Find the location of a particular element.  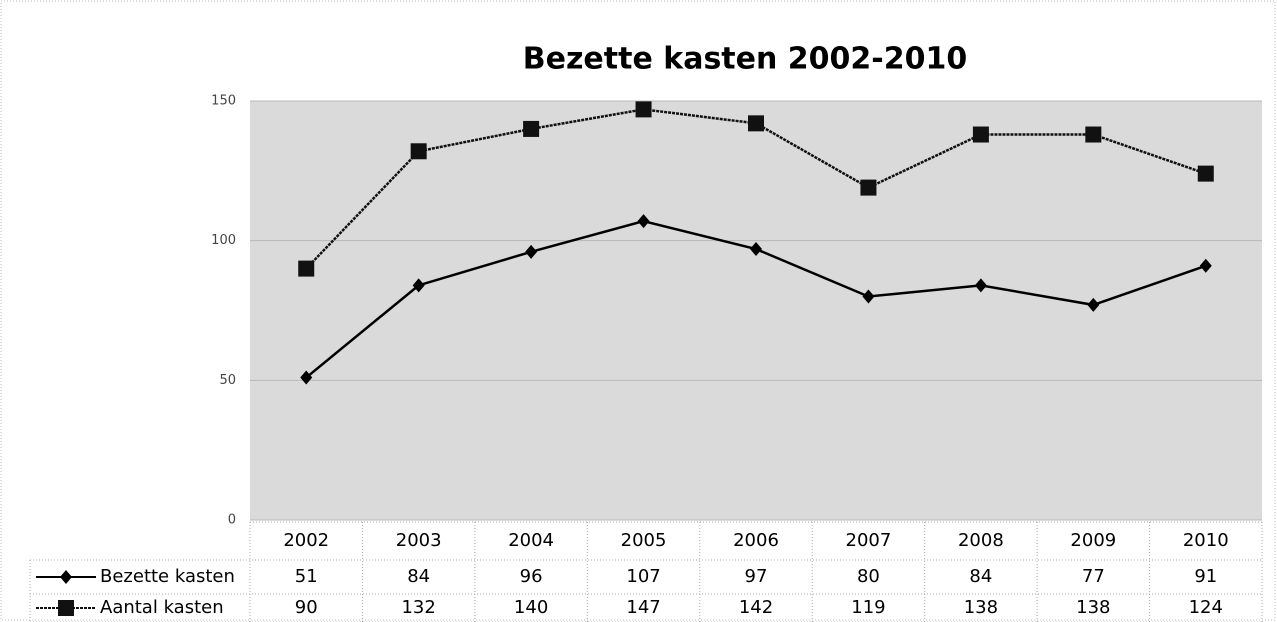

table-value: 132 is located at coordinates (418, 607).